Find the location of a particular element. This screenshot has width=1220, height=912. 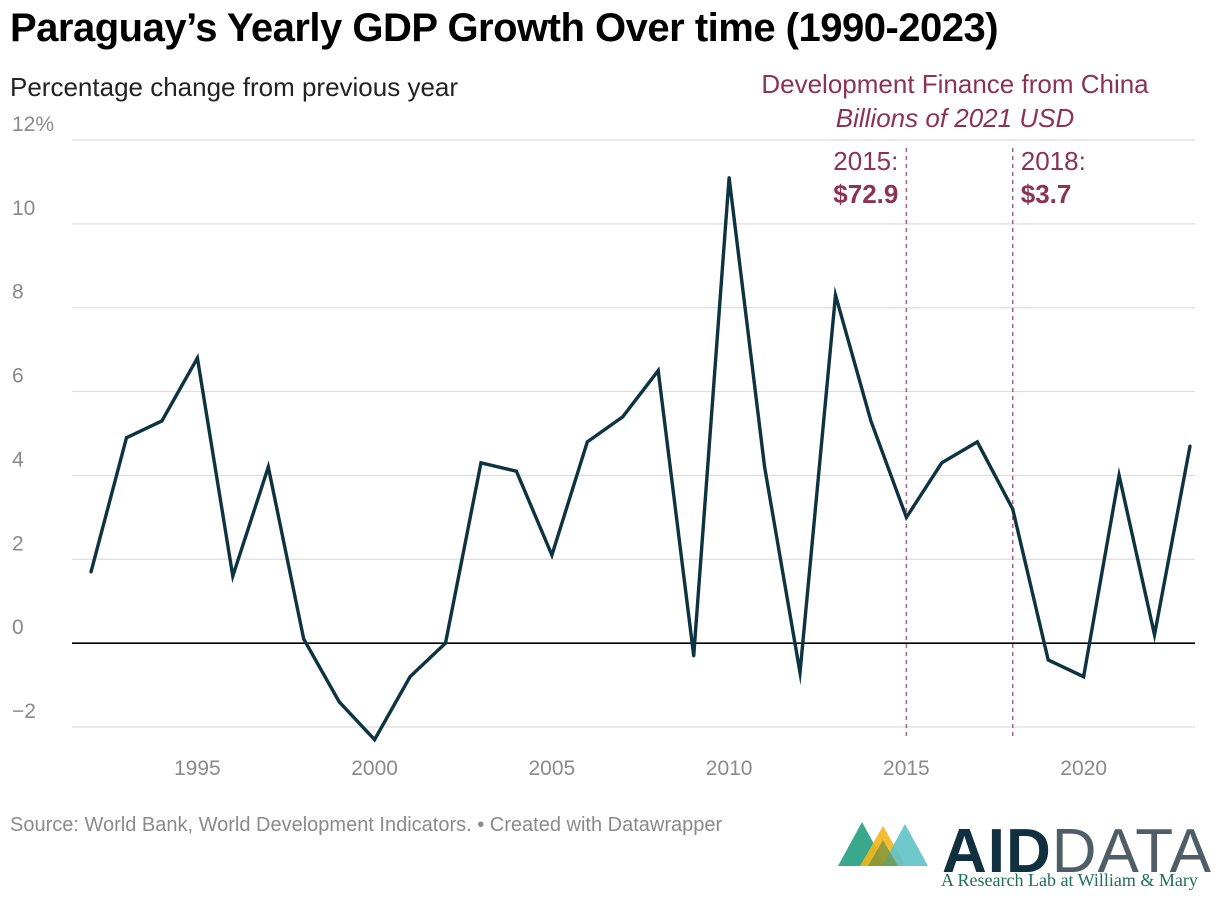

y-tick-label: 2 is located at coordinates (18, 543).